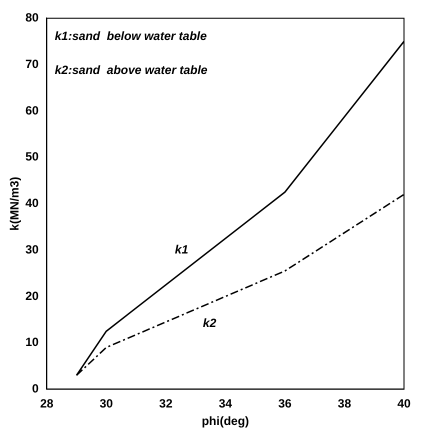 The image size is (424, 437). What do you see at coordinates (32, 295) in the screenshot?
I see `y-tick-label: 20` at bounding box center [32, 295].